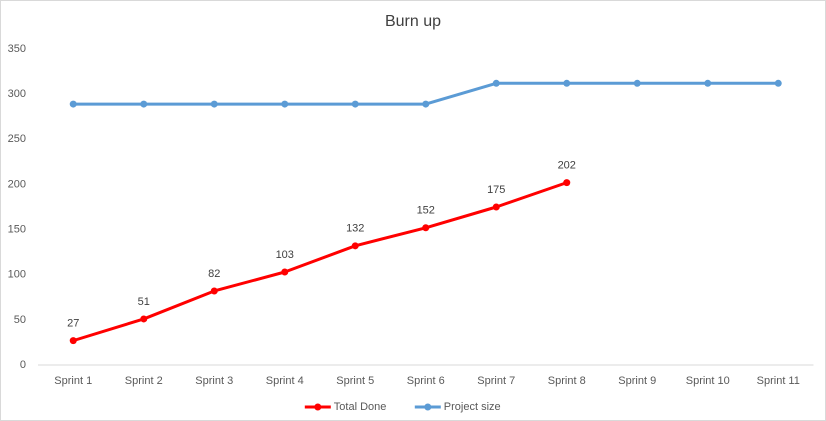 The image size is (826, 421). I want to click on legend-label: Project size, so click(472, 407).